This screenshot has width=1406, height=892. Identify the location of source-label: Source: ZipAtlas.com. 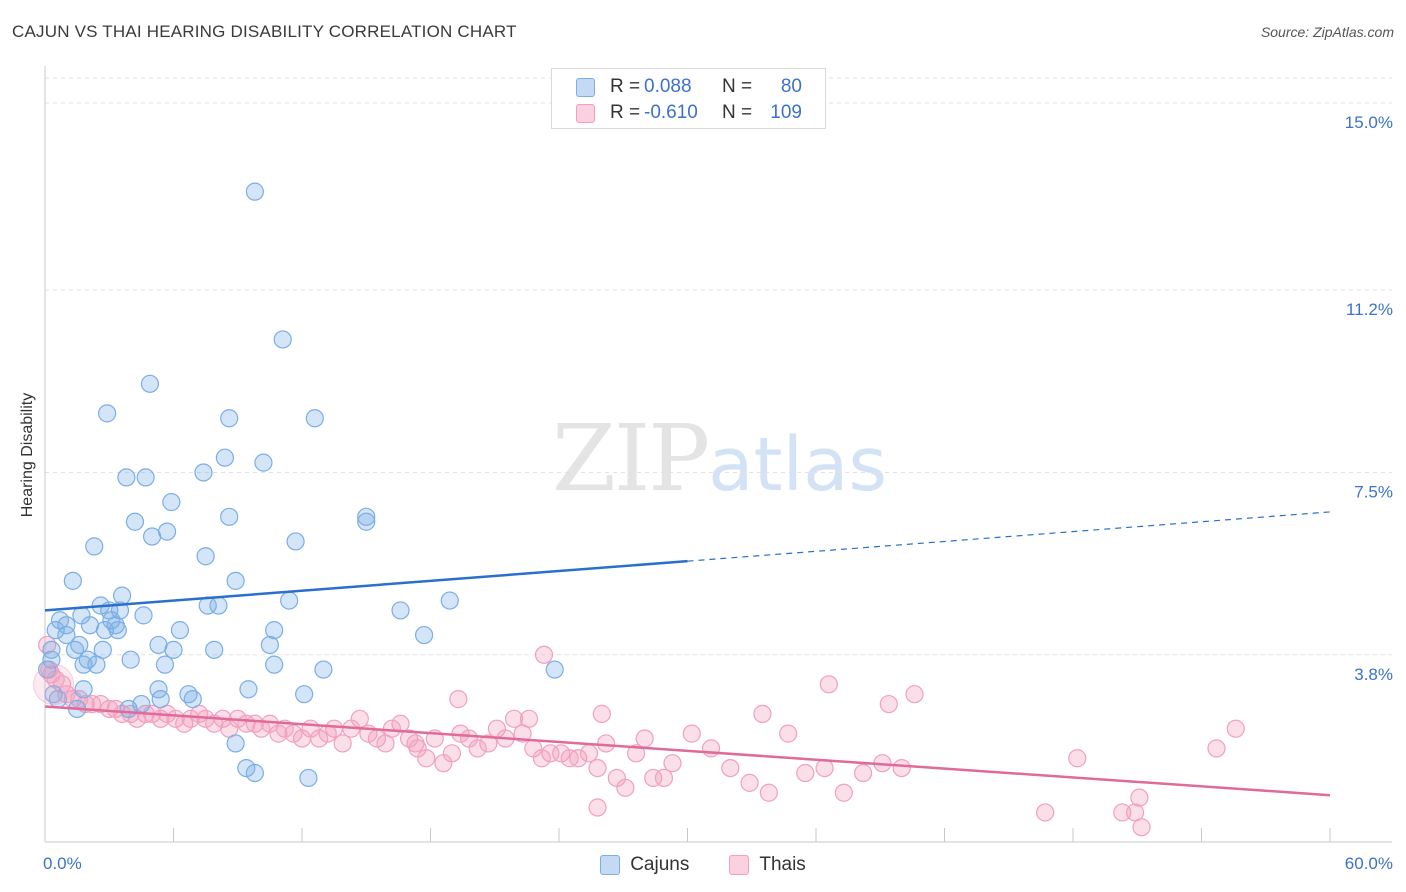
(1327, 32).